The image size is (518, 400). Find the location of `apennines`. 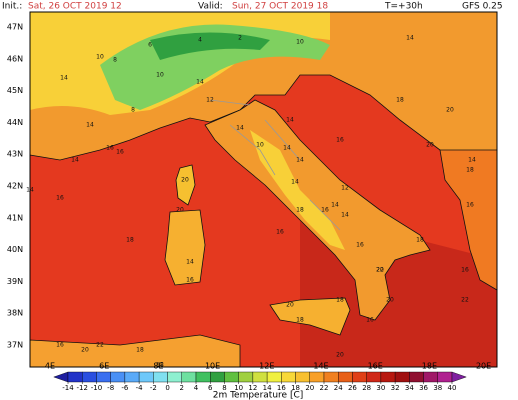

apennines is located at coordinates (297, 190).